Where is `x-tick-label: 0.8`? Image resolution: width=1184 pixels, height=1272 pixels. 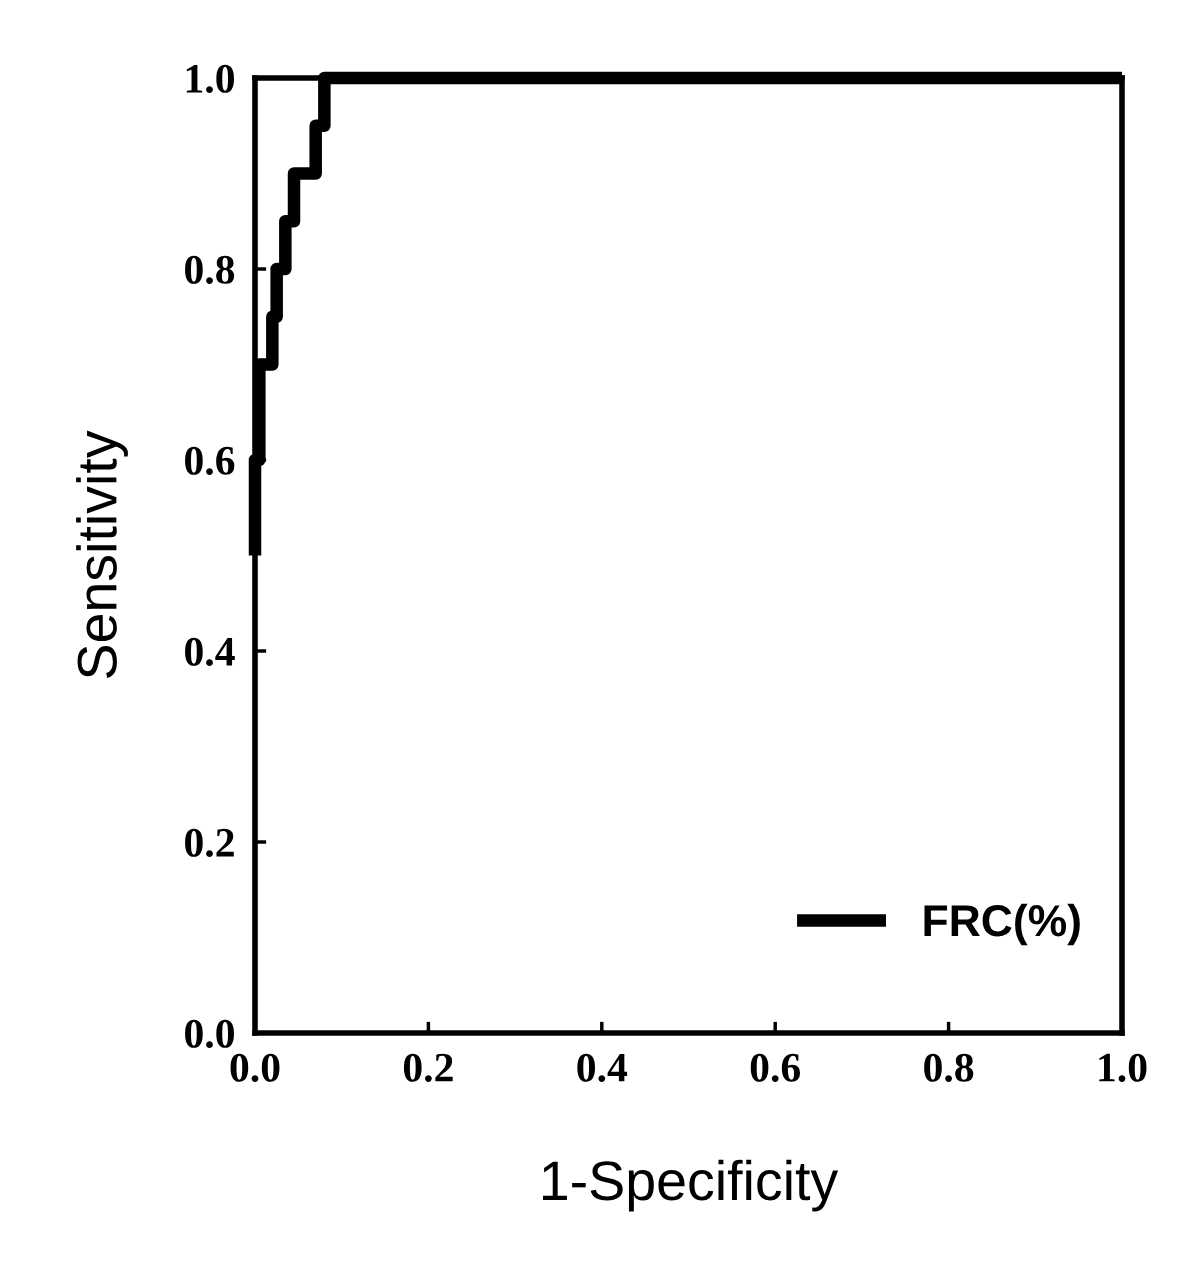
x-tick-label: 0.8 is located at coordinates (949, 1067).